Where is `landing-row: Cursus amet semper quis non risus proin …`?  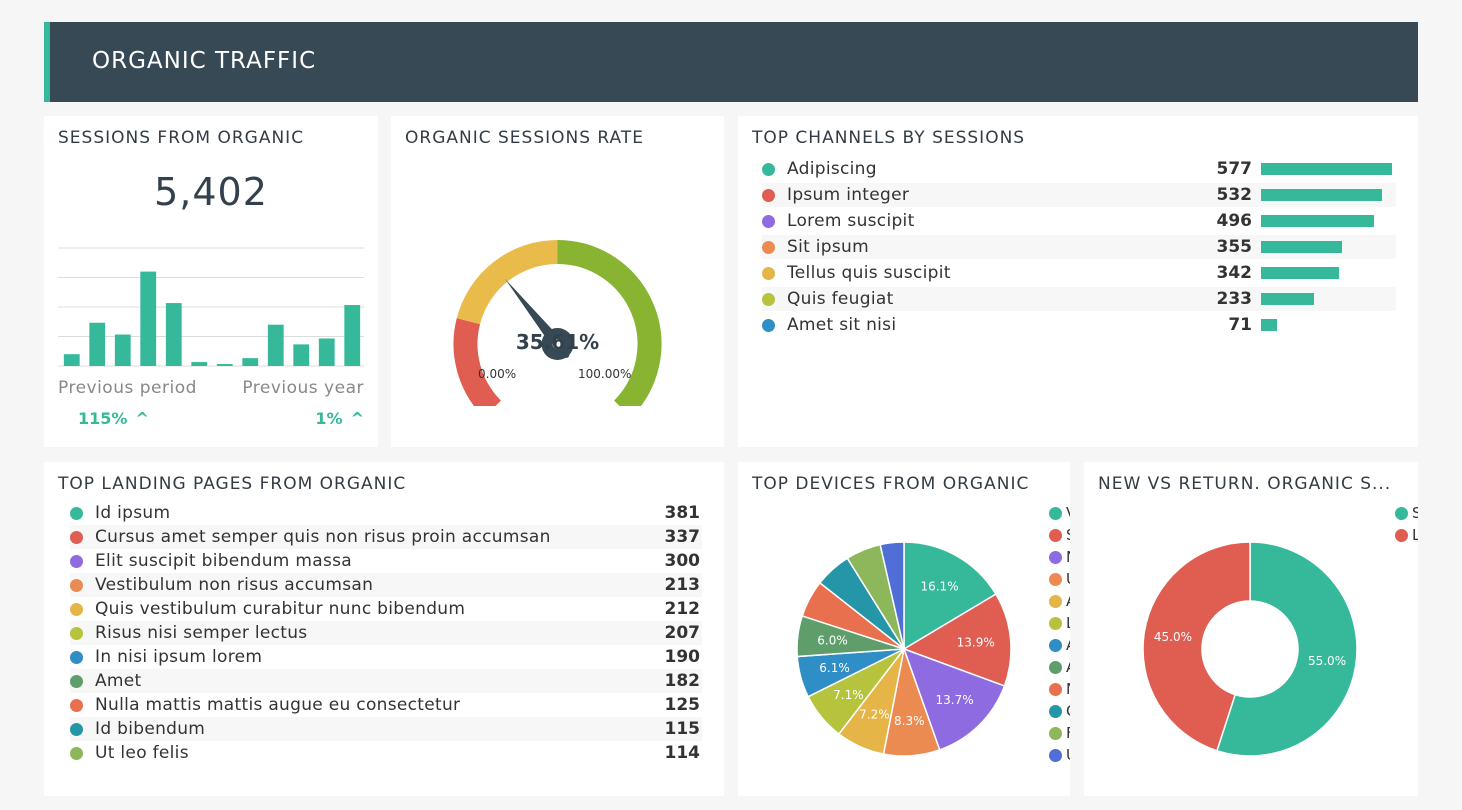 landing-row: Cursus amet semper quis non risus proin … is located at coordinates (386, 537).